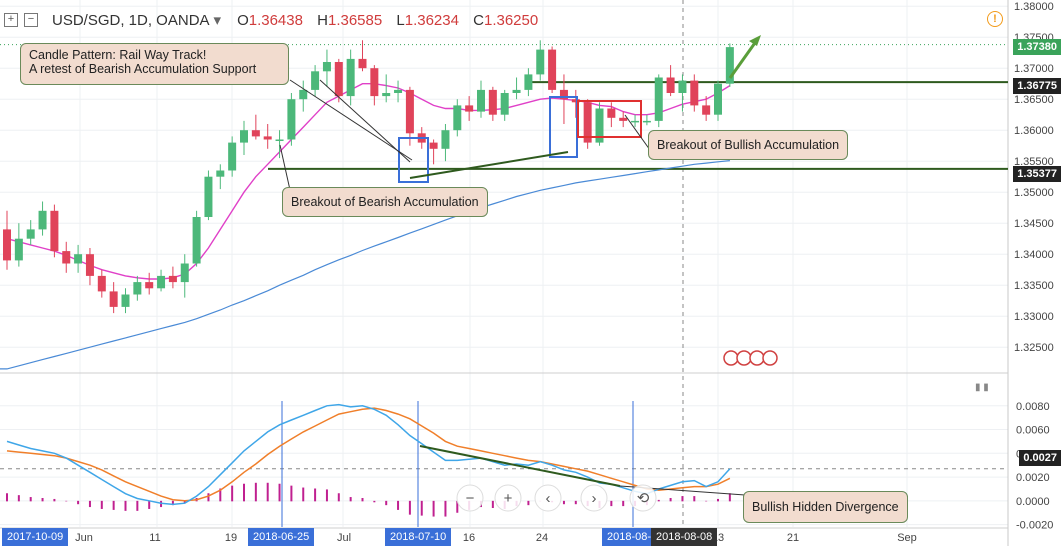 The height and width of the screenshot is (546, 1064). Describe the element at coordinates (344, 538) in the screenshot. I see `time-tick-label: Jul` at that location.